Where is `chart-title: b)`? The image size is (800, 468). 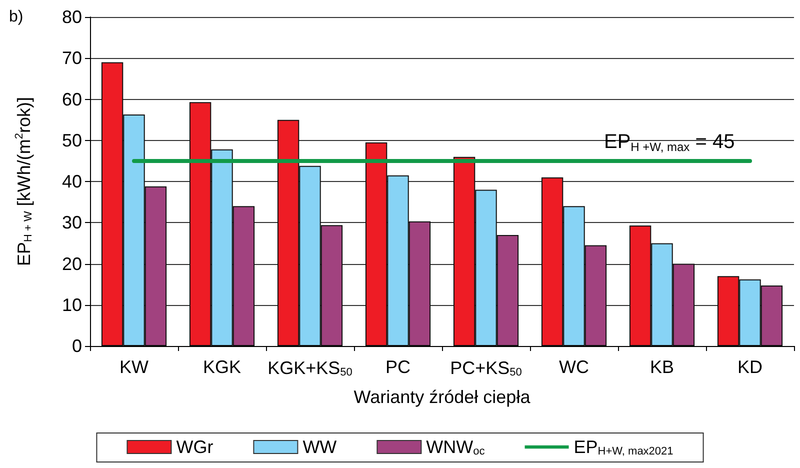 chart-title: b) is located at coordinates (16, 17).